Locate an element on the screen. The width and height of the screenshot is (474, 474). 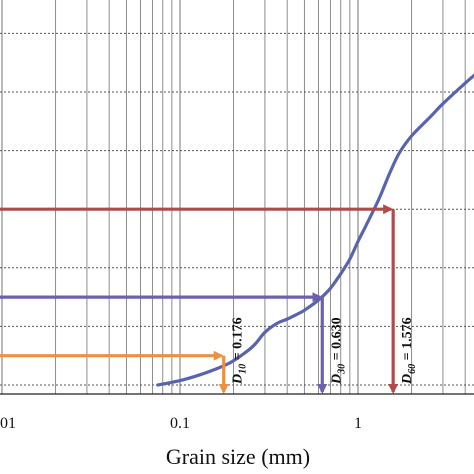
x-tick-label: 1 is located at coordinates (358, 423).